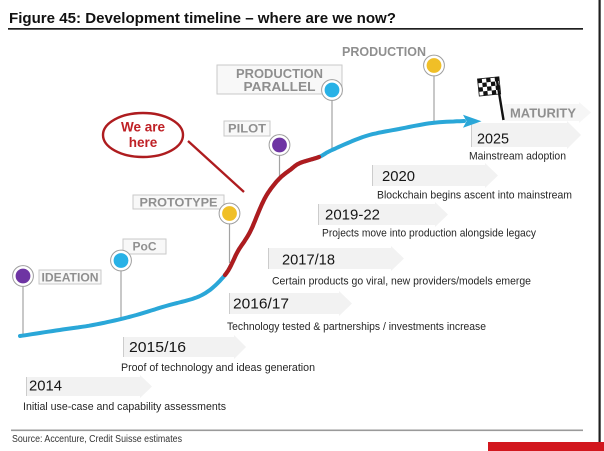 The height and width of the screenshot is (451, 604). What do you see at coordinates (517, 157) in the screenshot?
I see `svg-text: Mainstream adoption` at bounding box center [517, 157].